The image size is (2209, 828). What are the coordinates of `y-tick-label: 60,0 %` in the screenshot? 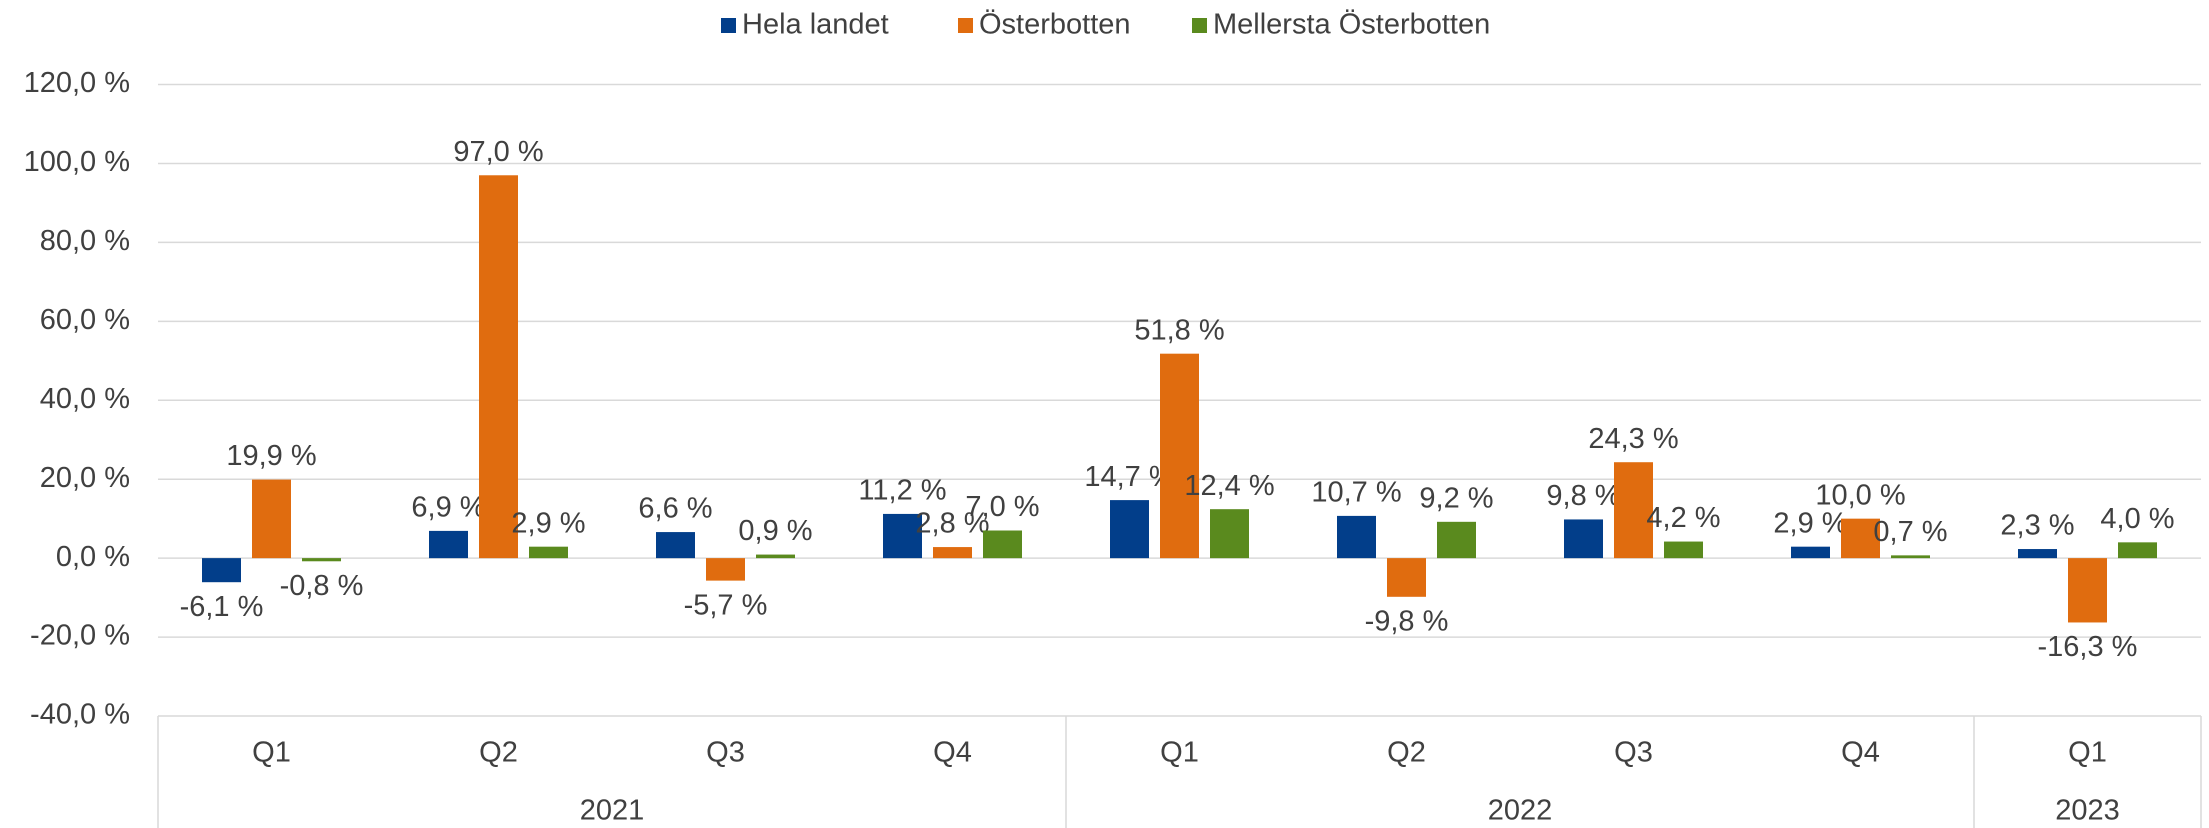 It's located at (85, 320).